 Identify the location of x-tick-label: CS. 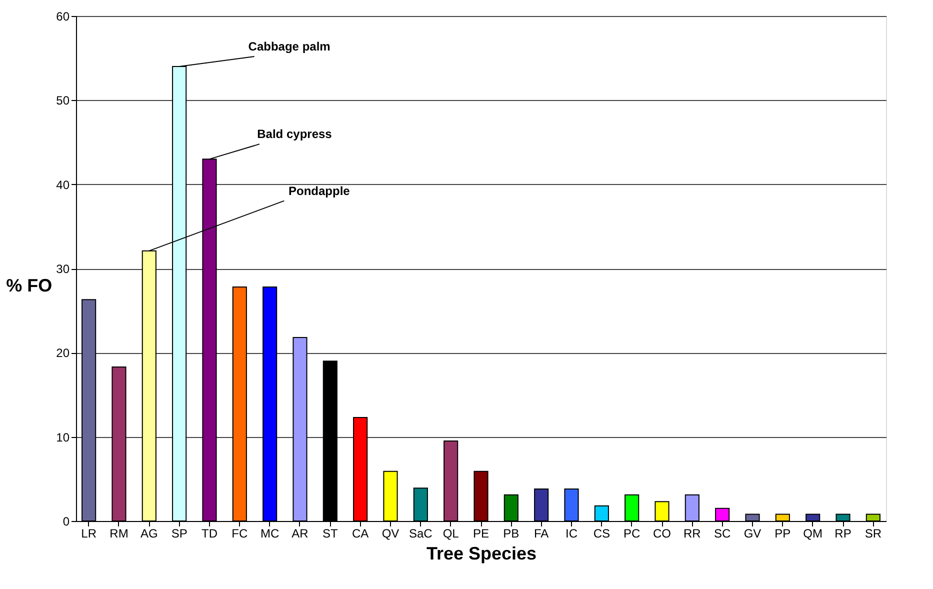
(601, 533).